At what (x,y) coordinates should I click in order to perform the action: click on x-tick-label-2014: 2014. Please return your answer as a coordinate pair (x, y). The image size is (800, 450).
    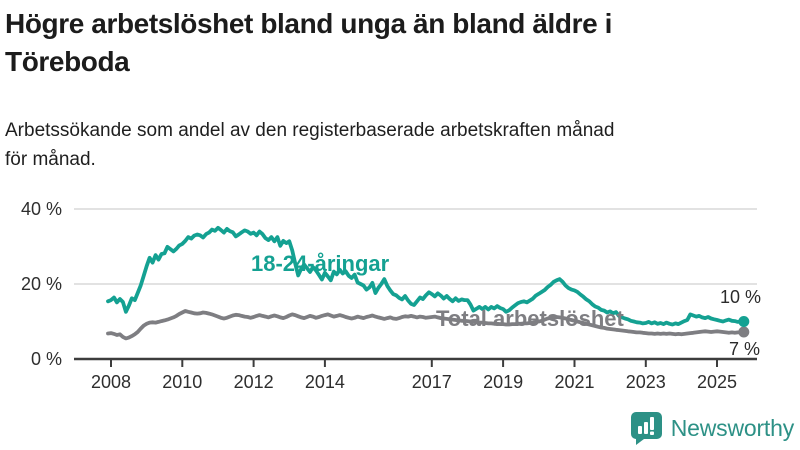
    Looking at the image, I should click on (325, 382).